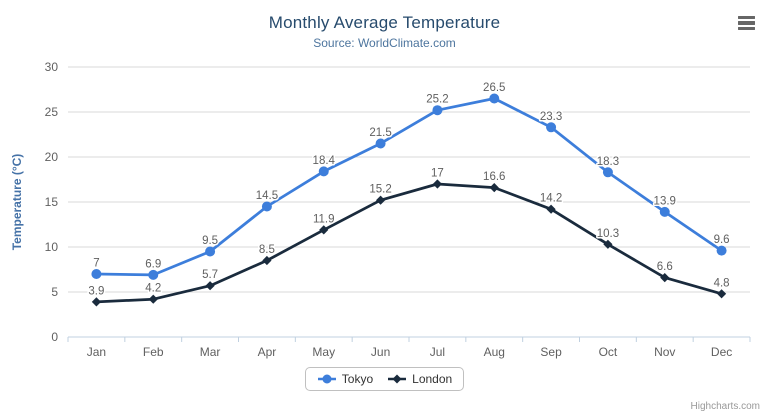  I want to click on x-axis-label: Nov, so click(664, 352).